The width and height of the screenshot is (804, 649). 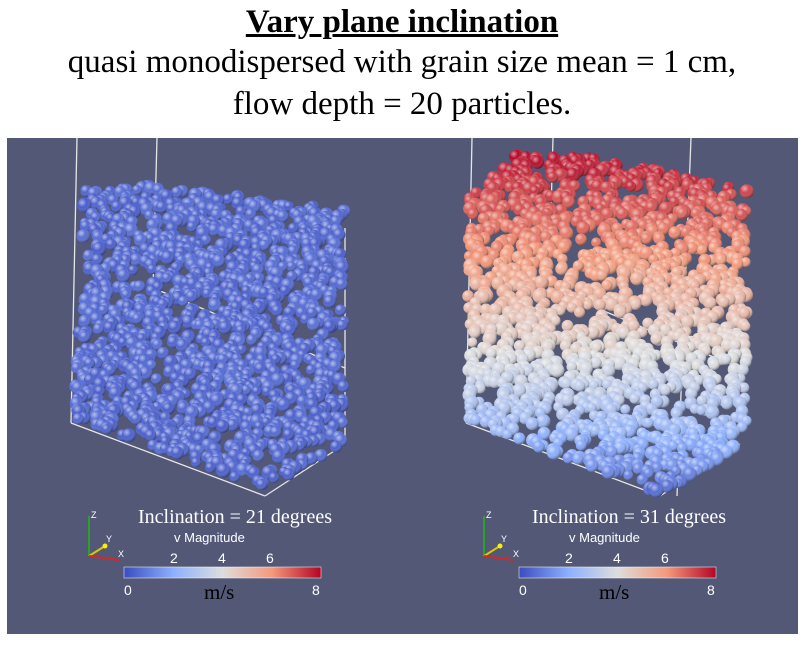 What do you see at coordinates (402, 104) in the screenshot?
I see `subtitle-line-2: flow depth = 20 particles.` at bounding box center [402, 104].